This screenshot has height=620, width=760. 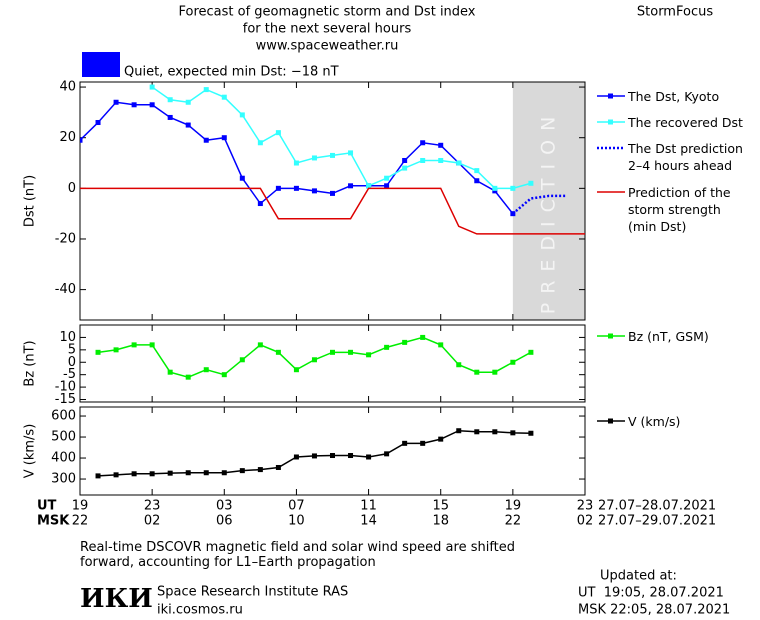 What do you see at coordinates (63, 479) in the screenshot?
I see `y-tick-label: 300` at bounding box center [63, 479].